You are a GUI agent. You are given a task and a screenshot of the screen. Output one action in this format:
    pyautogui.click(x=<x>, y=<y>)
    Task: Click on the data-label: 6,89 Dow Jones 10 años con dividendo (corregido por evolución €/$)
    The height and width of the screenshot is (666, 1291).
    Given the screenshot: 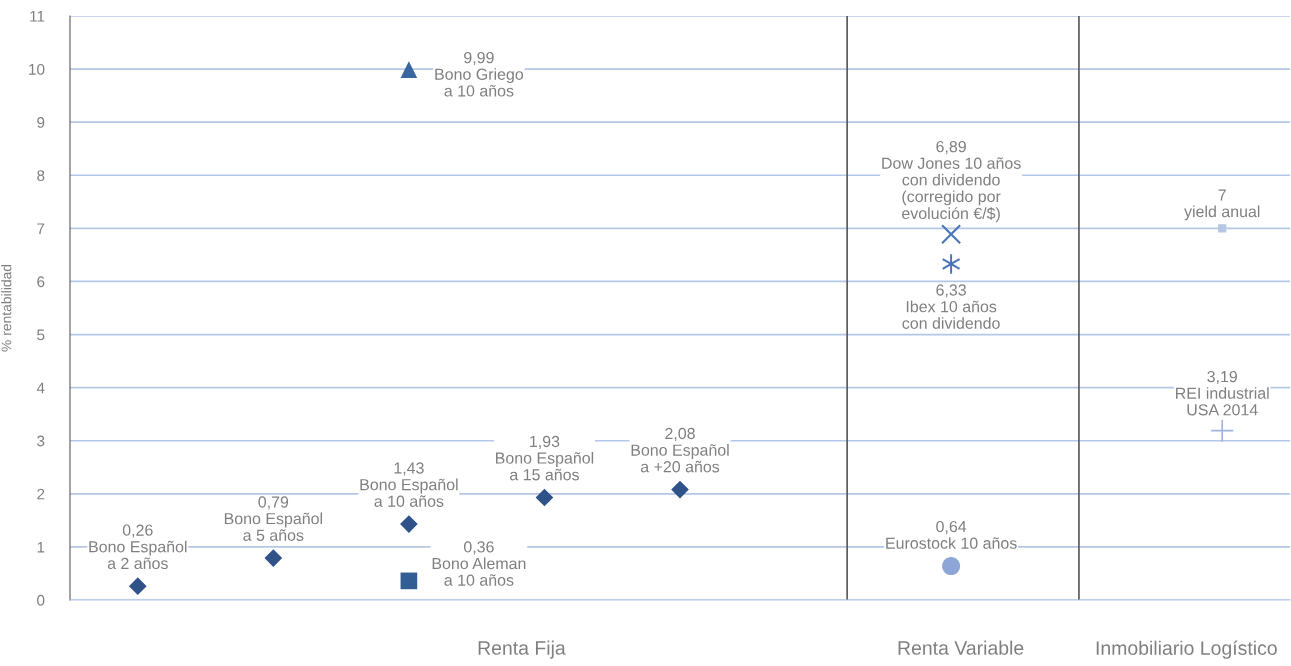 What is the action you would take?
    pyautogui.click(x=951, y=181)
    